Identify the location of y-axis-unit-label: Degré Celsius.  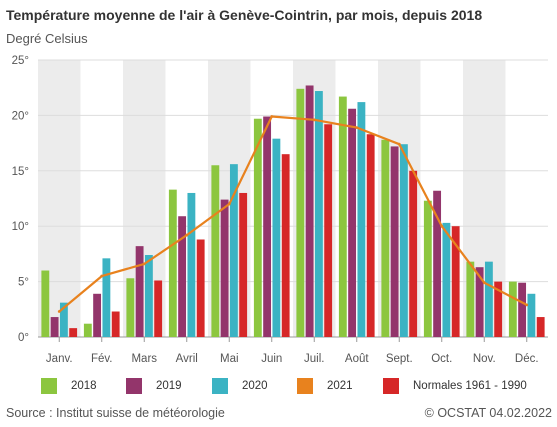
(47, 38).